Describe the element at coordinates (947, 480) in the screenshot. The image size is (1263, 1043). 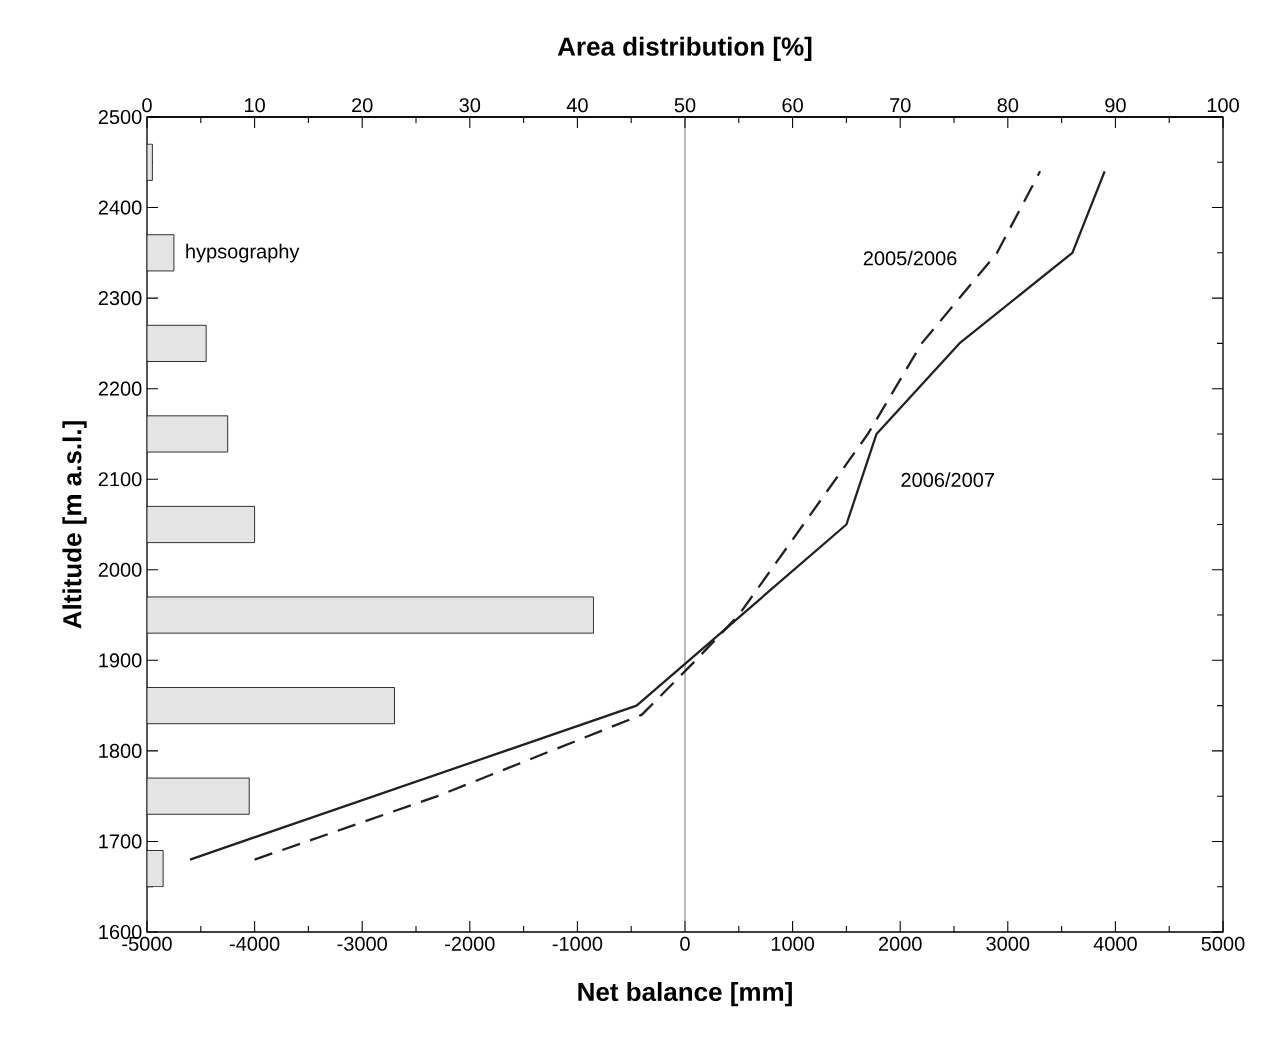
I see `series-label: 2006/2007` at that location.